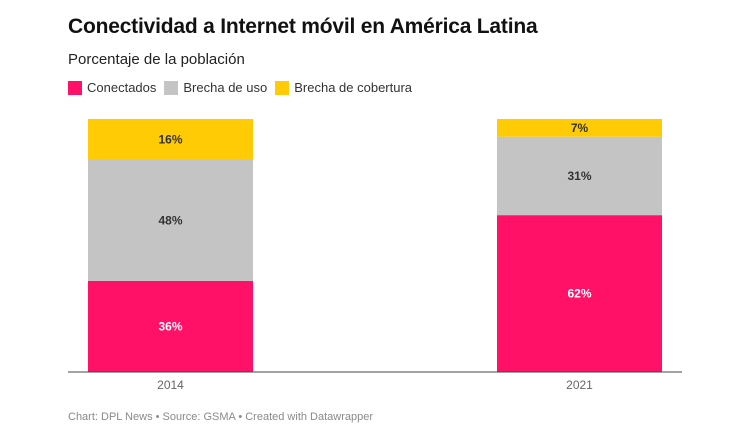 This screenshot has width=750, height=430. Describe the element at coordinates (122, 87) in the screenshot. I see `legend-label-conectados: Conectados` at that location.